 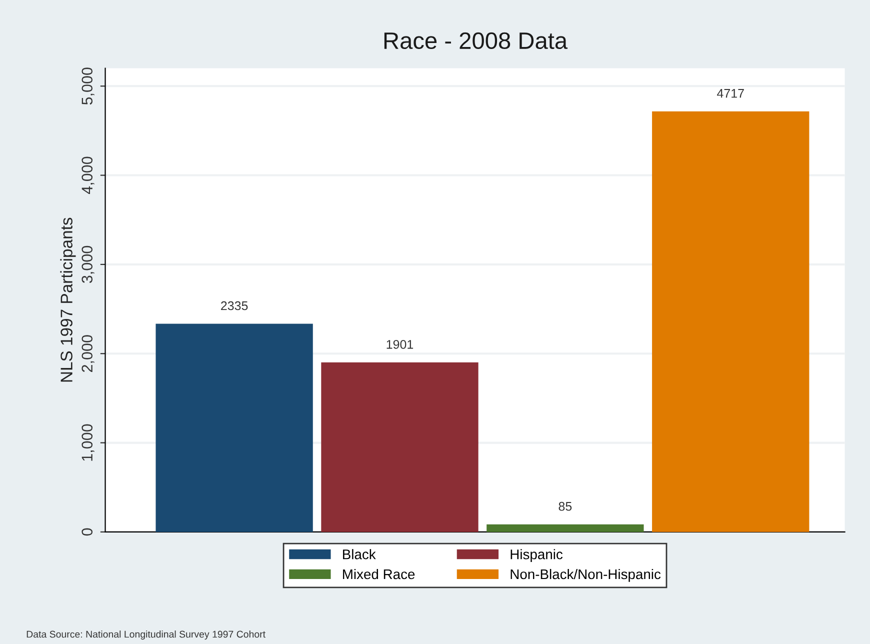 I want to click on y-tick-label: 5,000, so click(x=88, y=86).